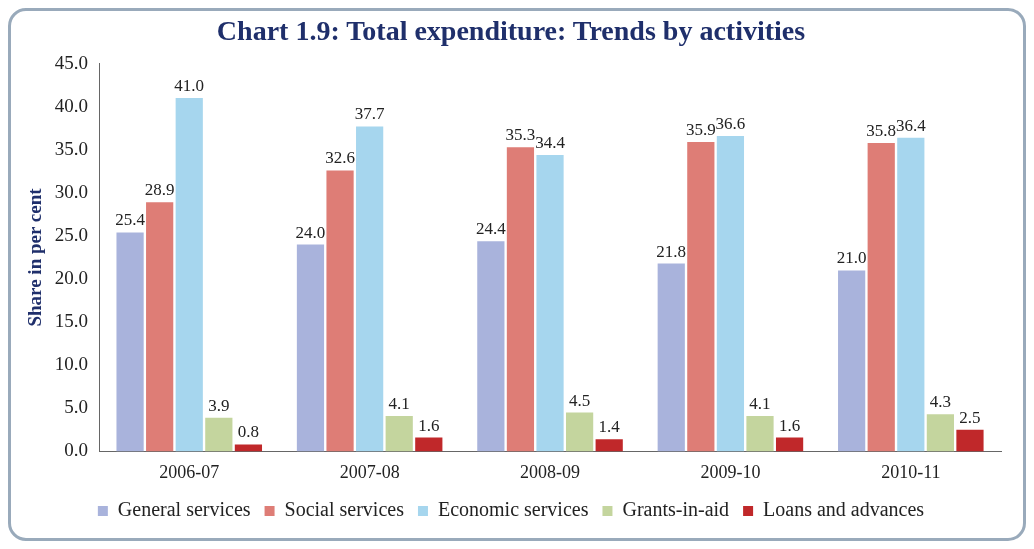 The height and width of the screenshot is (549, 1034). I want to click on legend-label: General services, so click(184, 509).